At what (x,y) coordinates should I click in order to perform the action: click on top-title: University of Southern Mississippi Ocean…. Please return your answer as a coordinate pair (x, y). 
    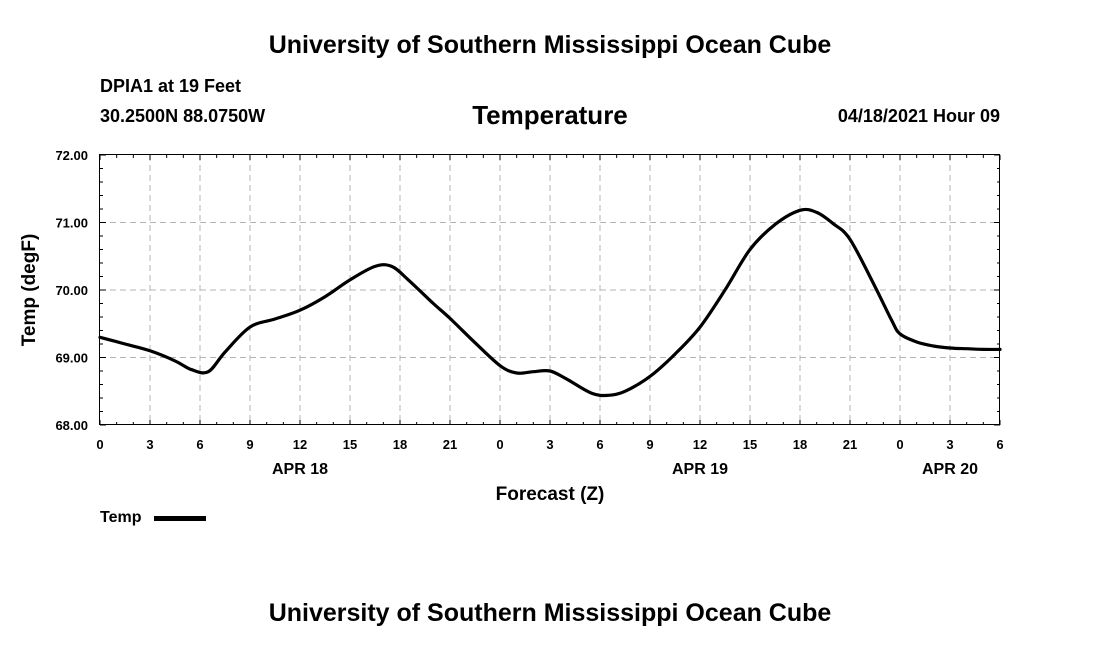
    Looking at the image, I should click on (550, 45).